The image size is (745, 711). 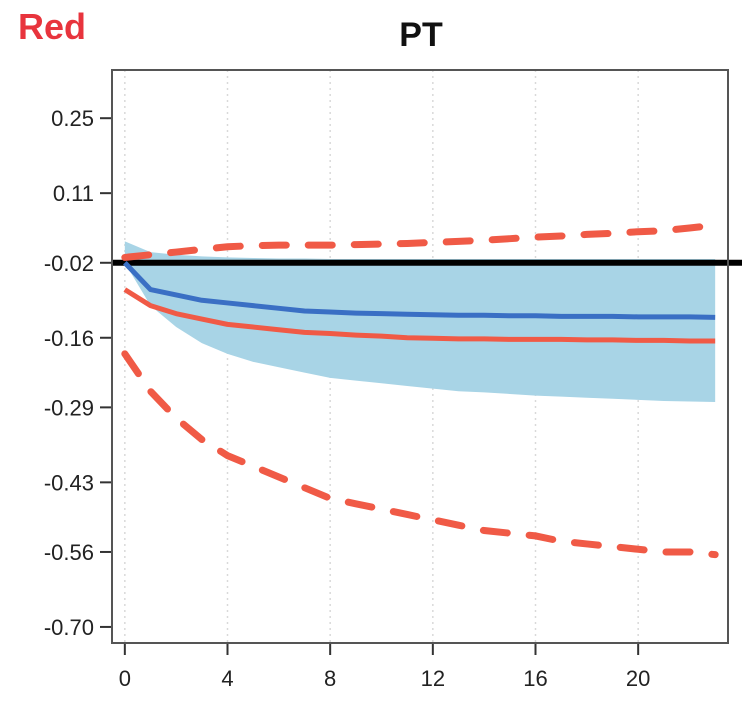 I want to click on y-tick-label-3: -0.16, so click(x=69, y=338).